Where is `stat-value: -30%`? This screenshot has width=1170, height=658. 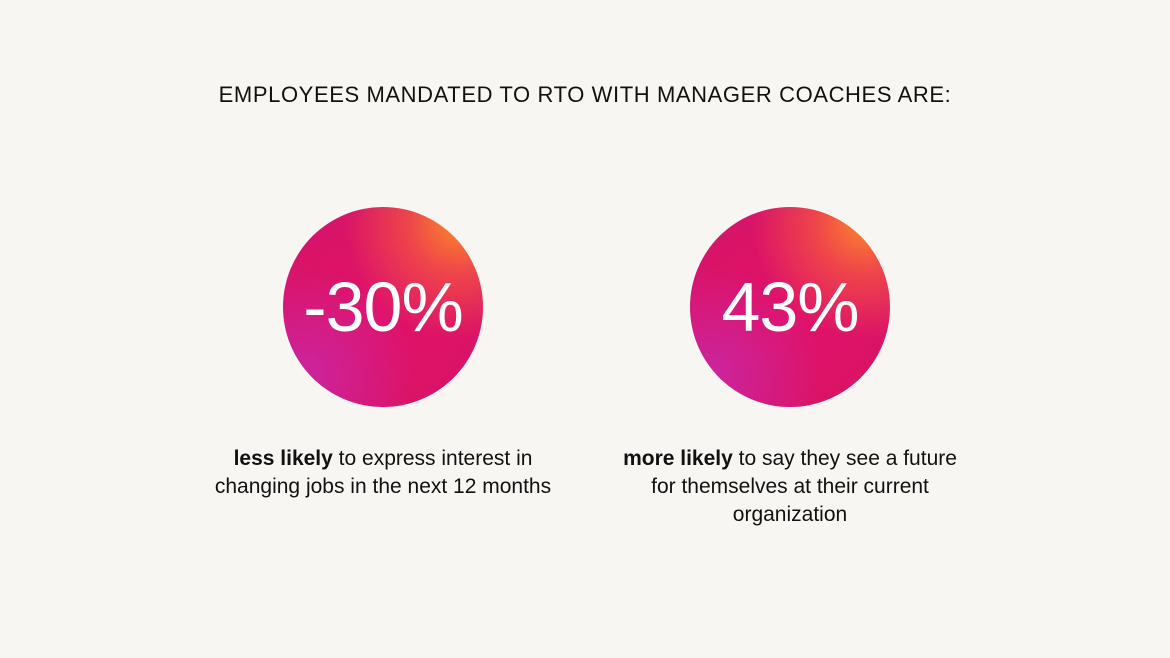
stat-value: -30% is located at coordinates (383, 307).